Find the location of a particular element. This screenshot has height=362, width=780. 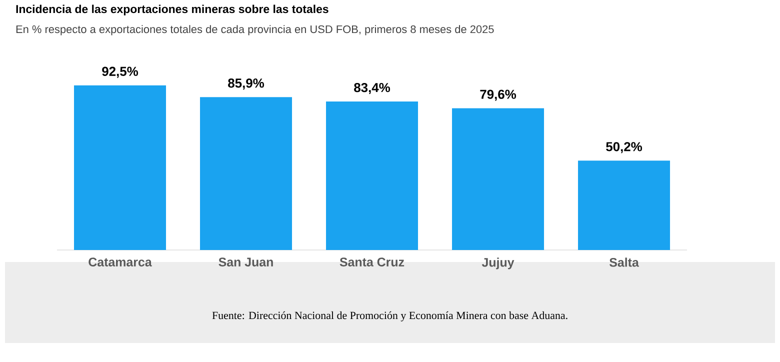

chart-title: Incidencia de las exportaciones mineras sobre las totales is located at coordinates (172, 10).